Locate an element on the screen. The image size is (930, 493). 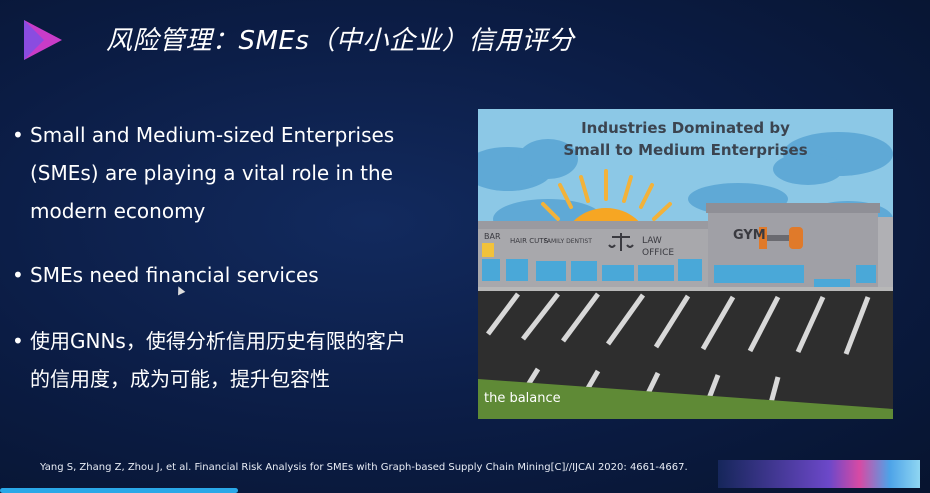
law-sign: LAW is located at coordinates (652, 241).